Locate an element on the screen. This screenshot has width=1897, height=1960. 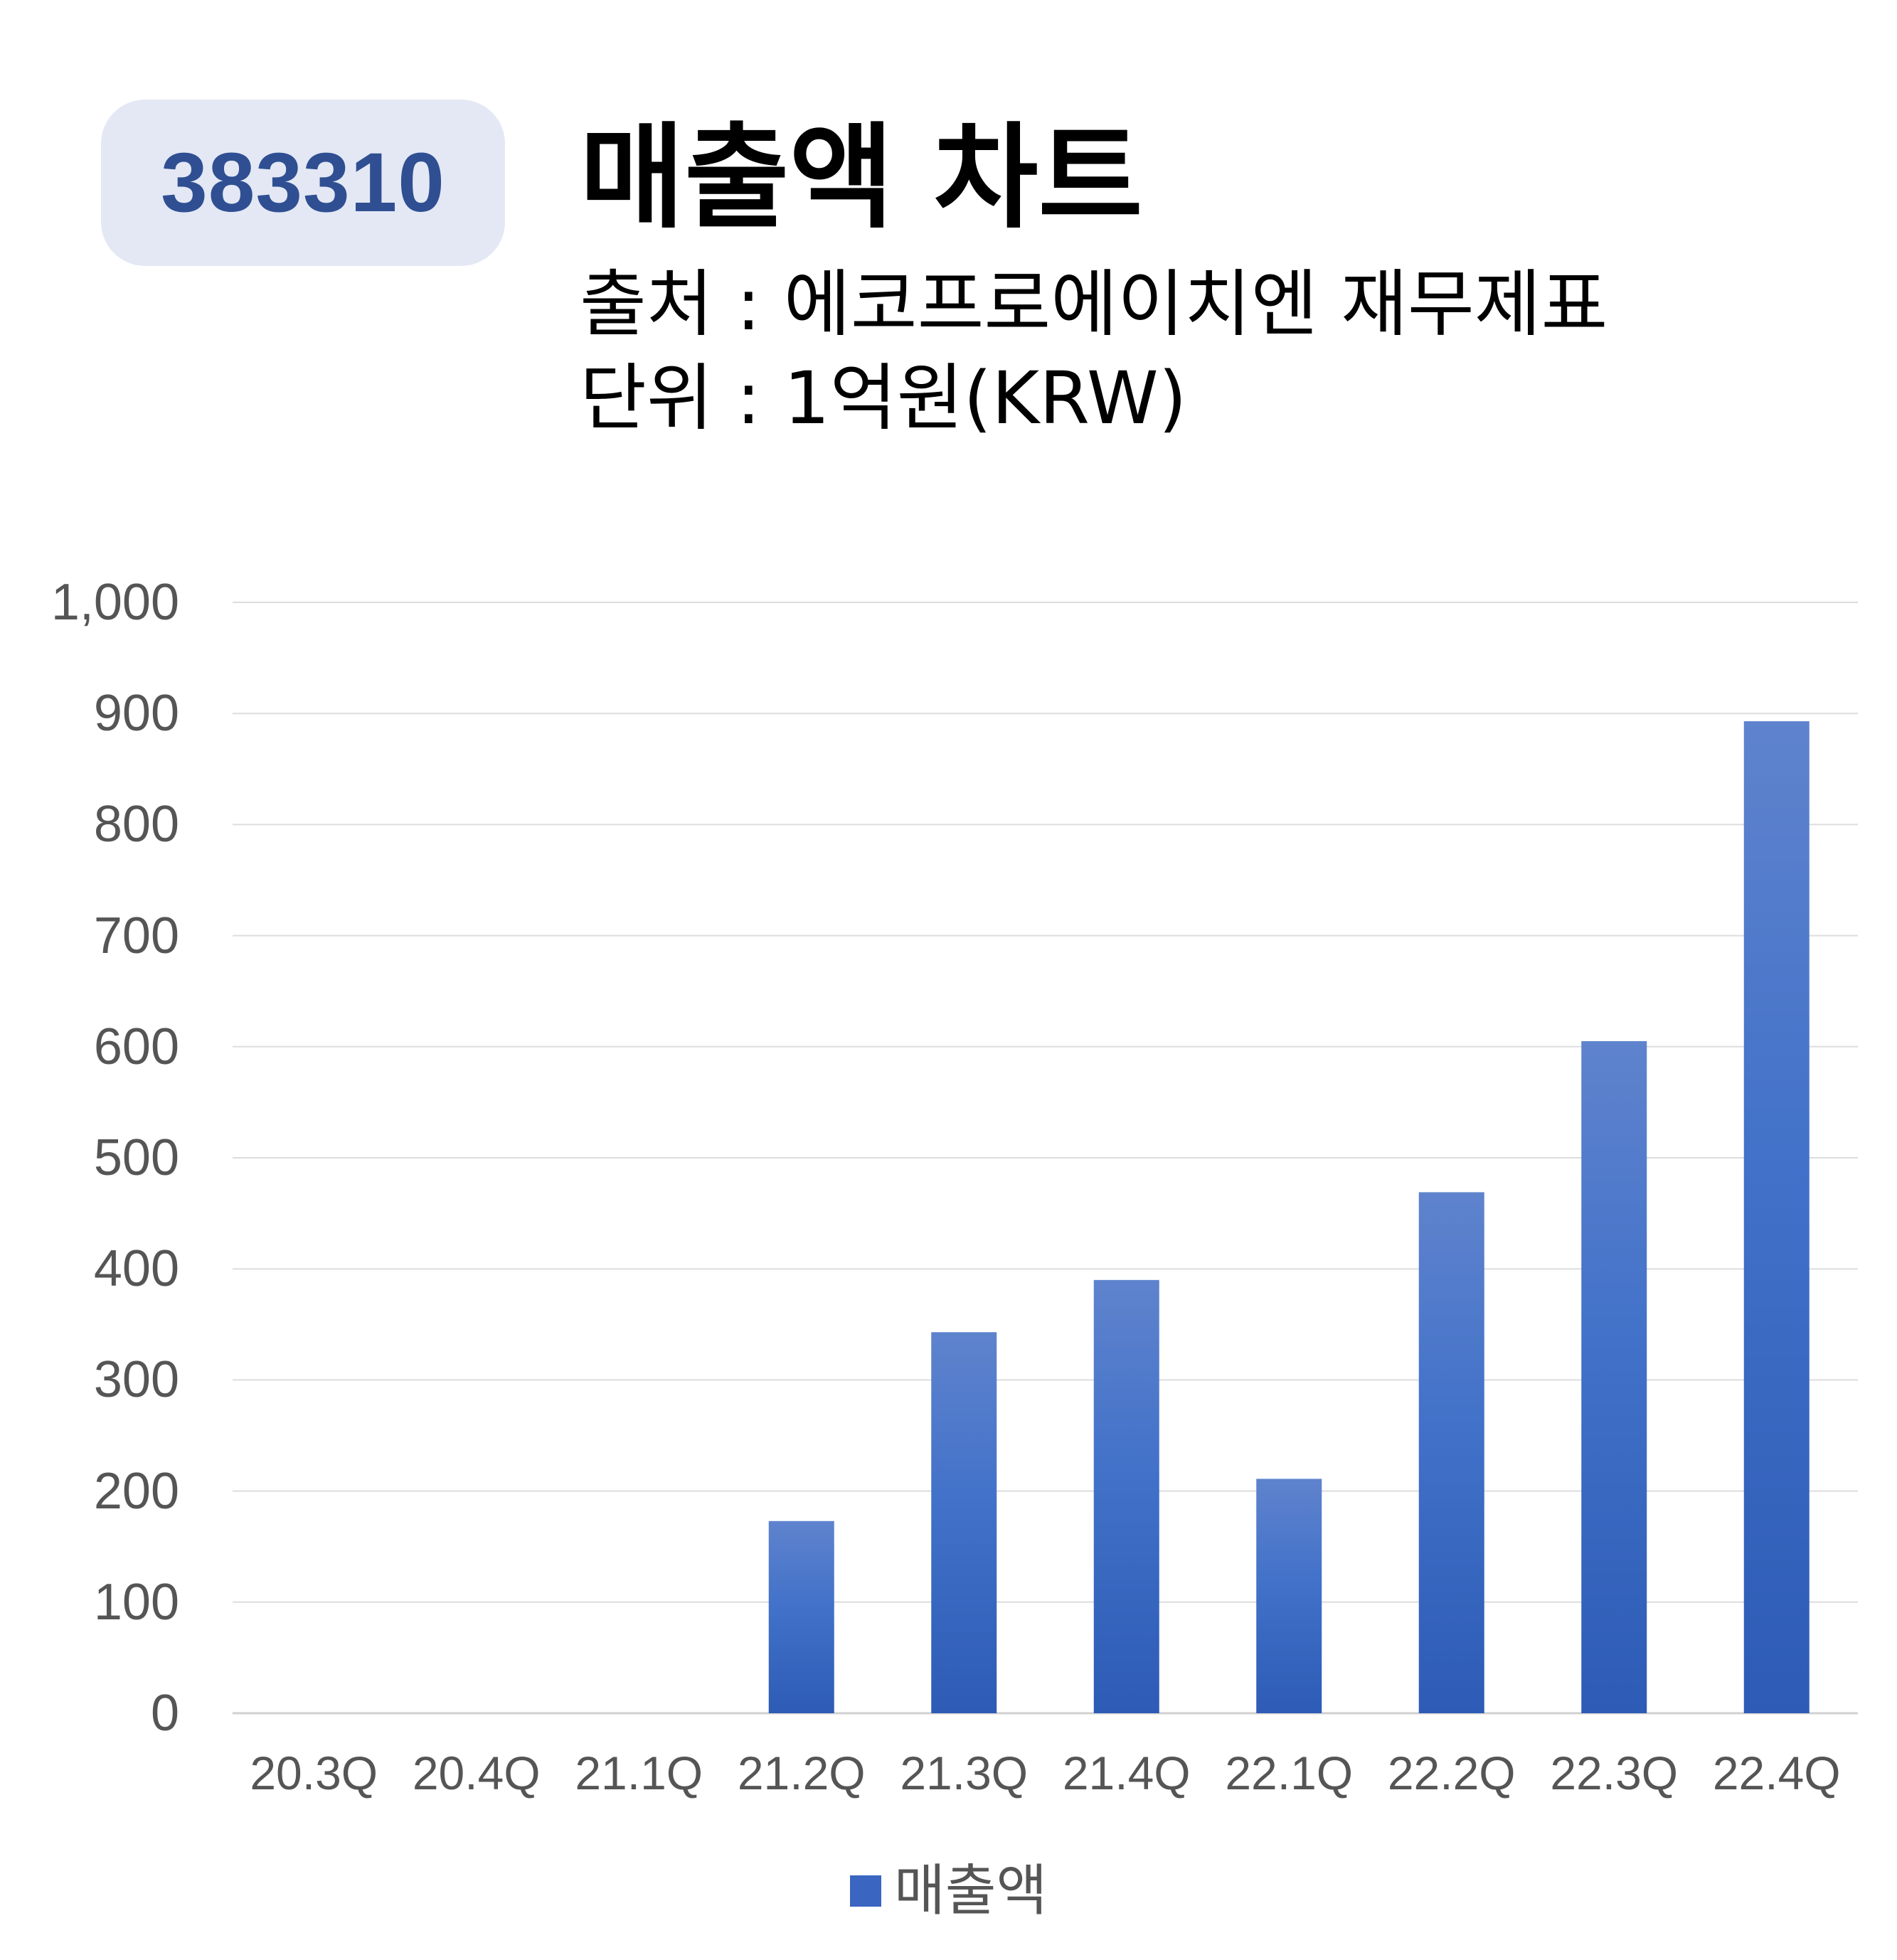
bar-22.4Q is located at coordinates (1776, 1217).